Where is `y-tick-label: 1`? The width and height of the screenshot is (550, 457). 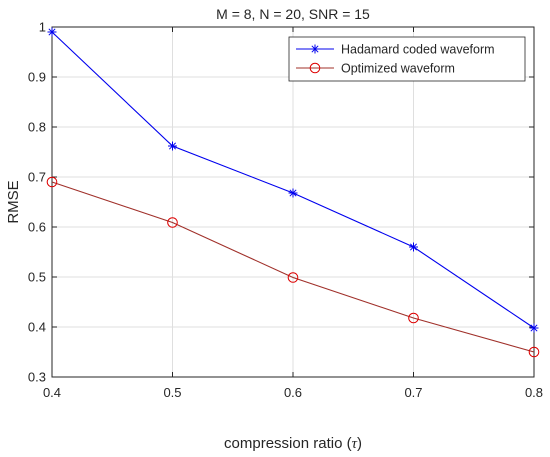
y-tick-label: 1 is located at coordinates (42, 27).